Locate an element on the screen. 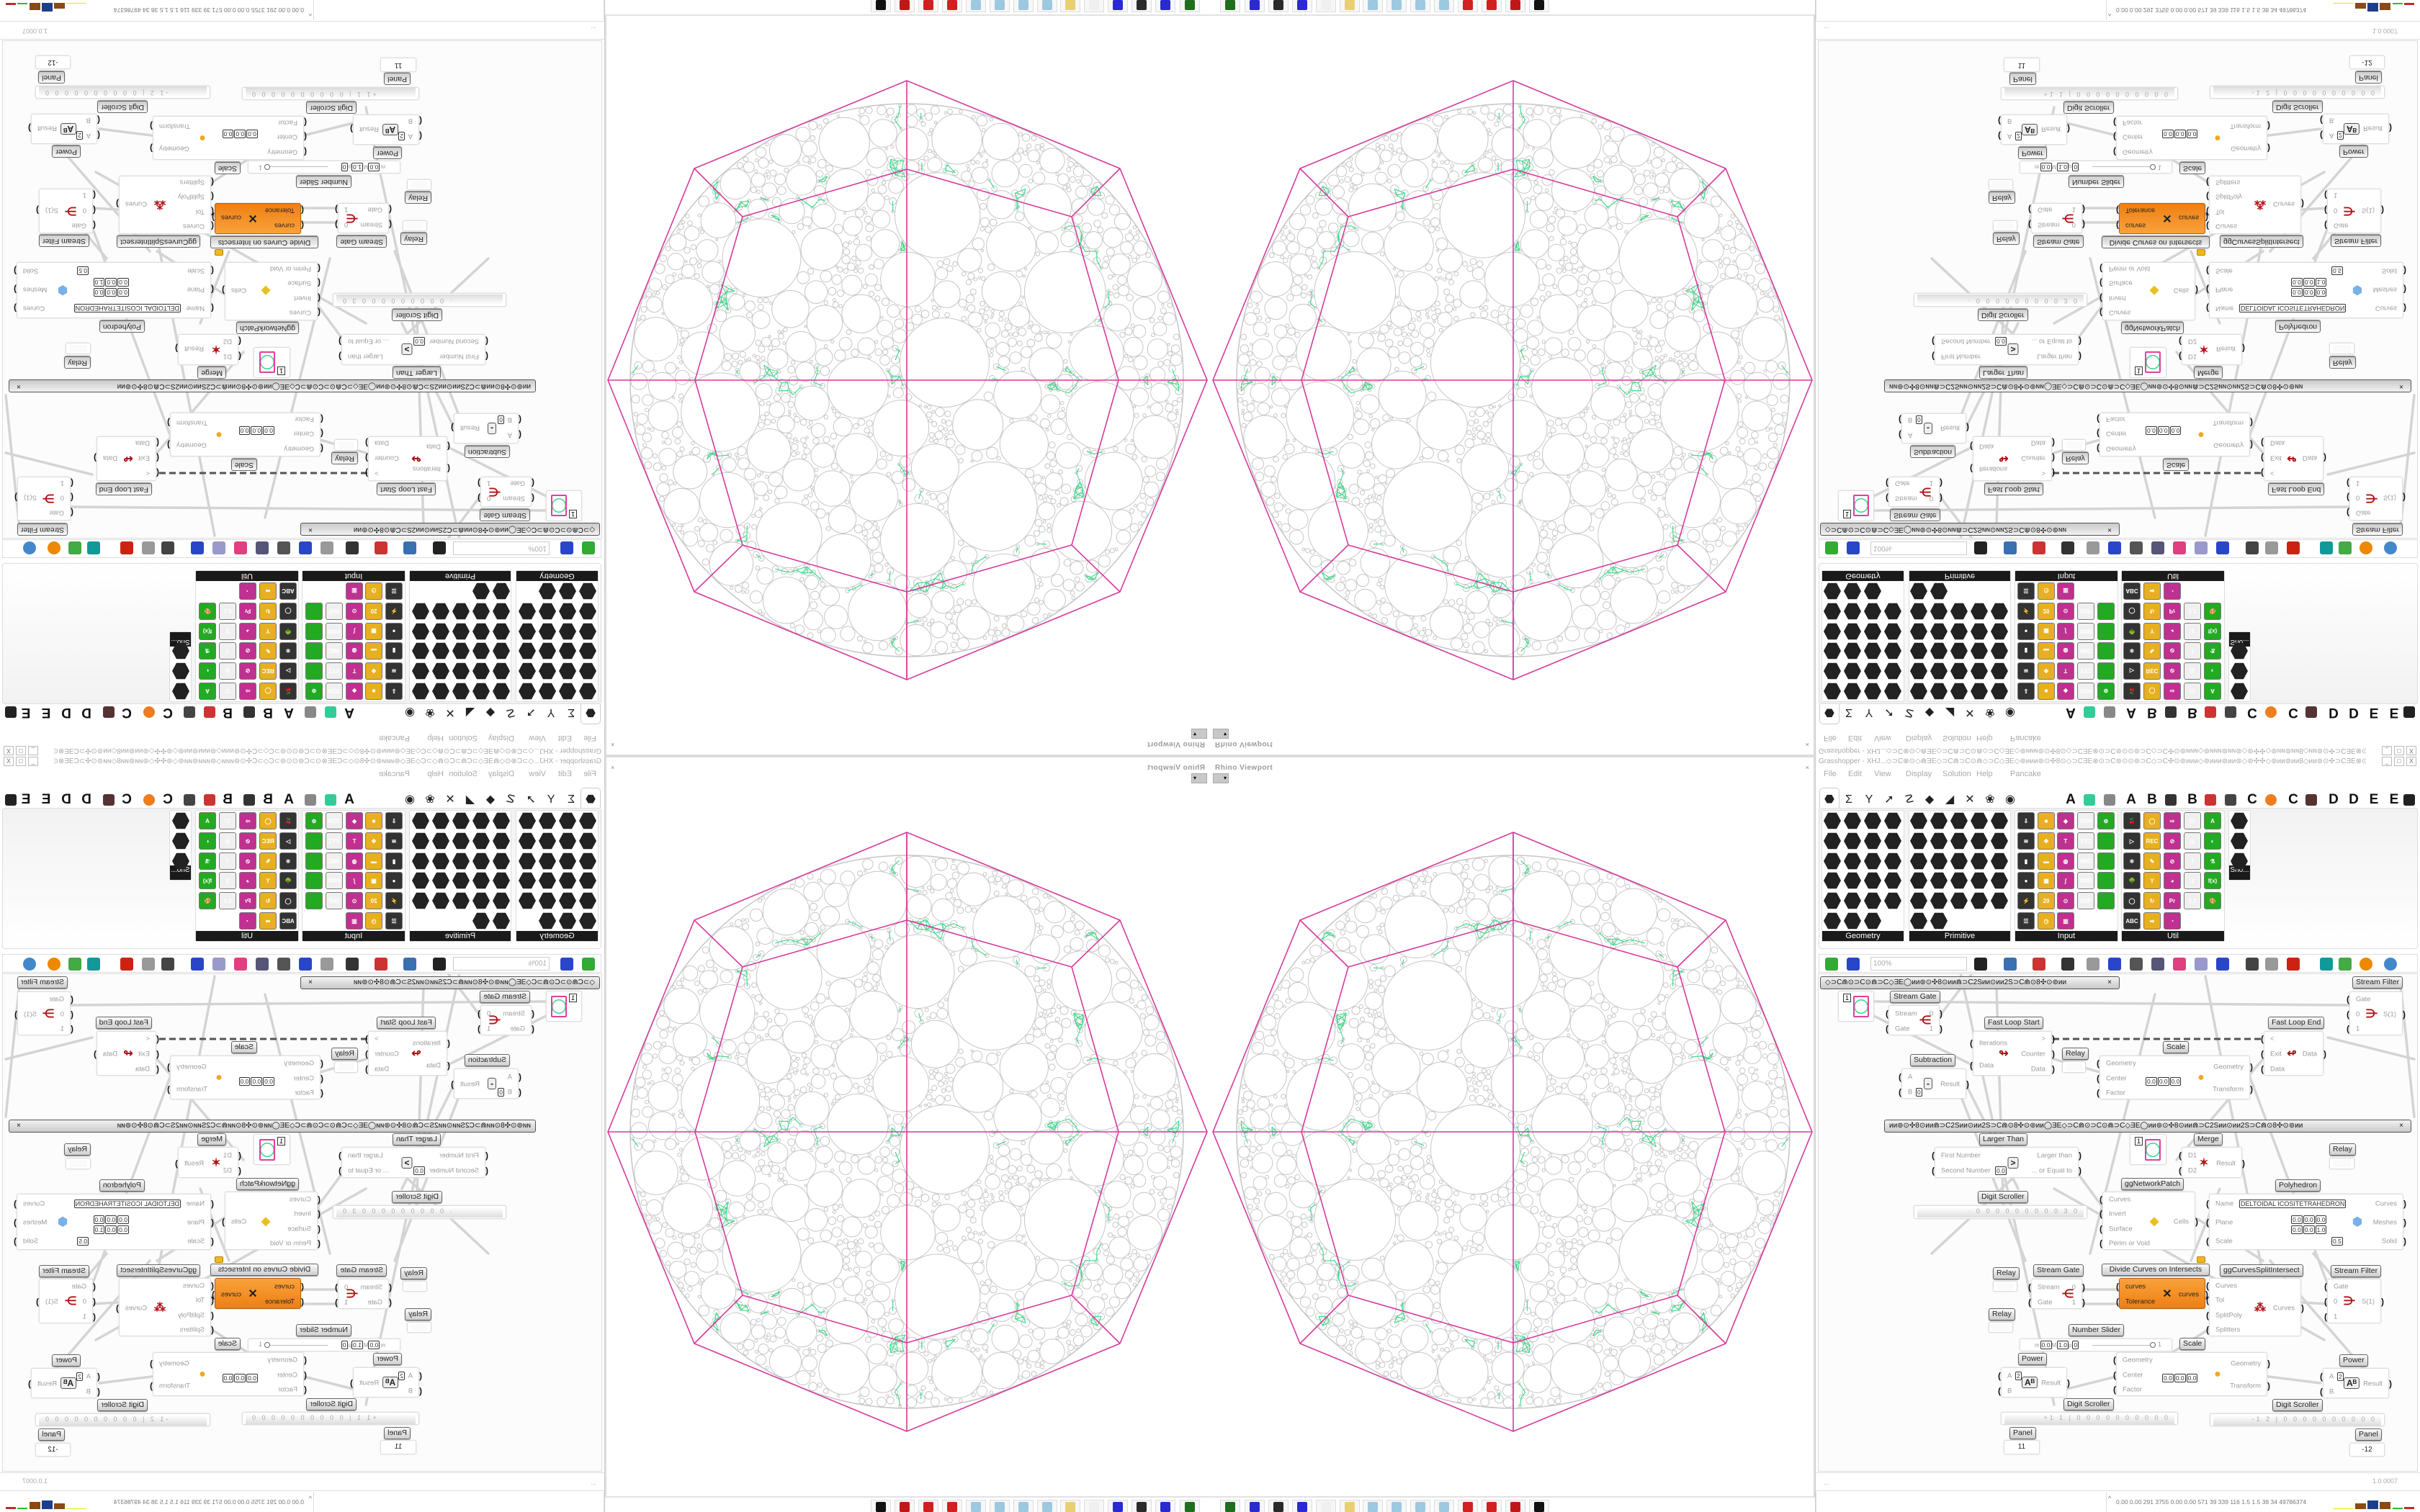 The image size is (2420, 1512). menu-view: View is located at coordinates (1882, 774).